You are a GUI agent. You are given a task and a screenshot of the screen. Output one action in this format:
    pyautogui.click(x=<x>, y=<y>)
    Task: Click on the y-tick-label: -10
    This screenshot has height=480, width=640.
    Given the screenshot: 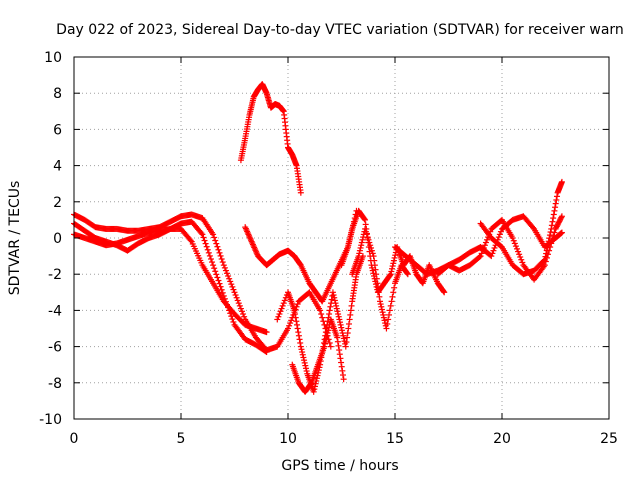 What is the action you would take?
    pyautogui.click(x=50, y=420)
    